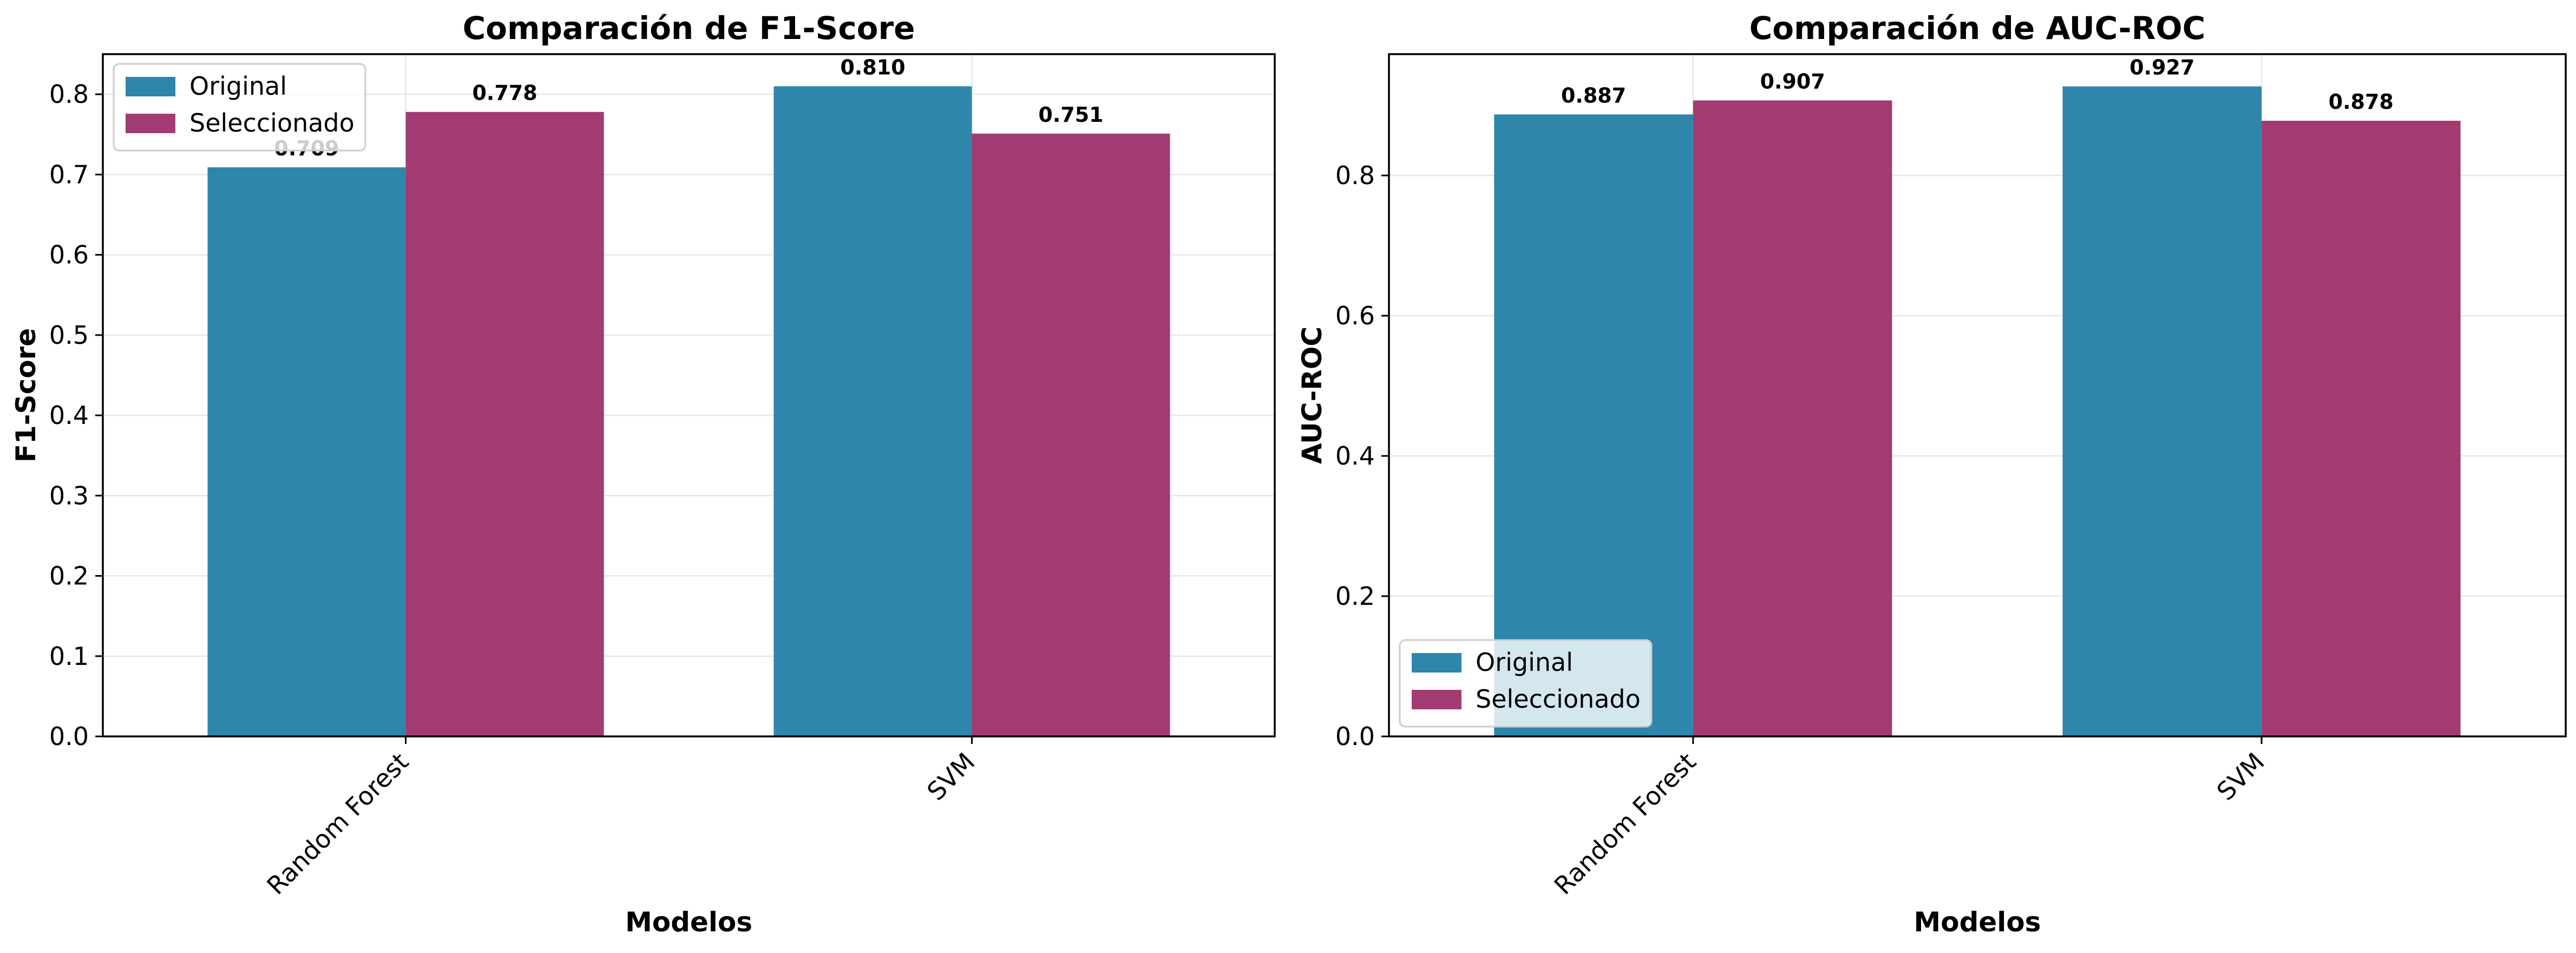 The image size is (2576, 953). I want to click on data-label: 0.751, so click(1071, 115).